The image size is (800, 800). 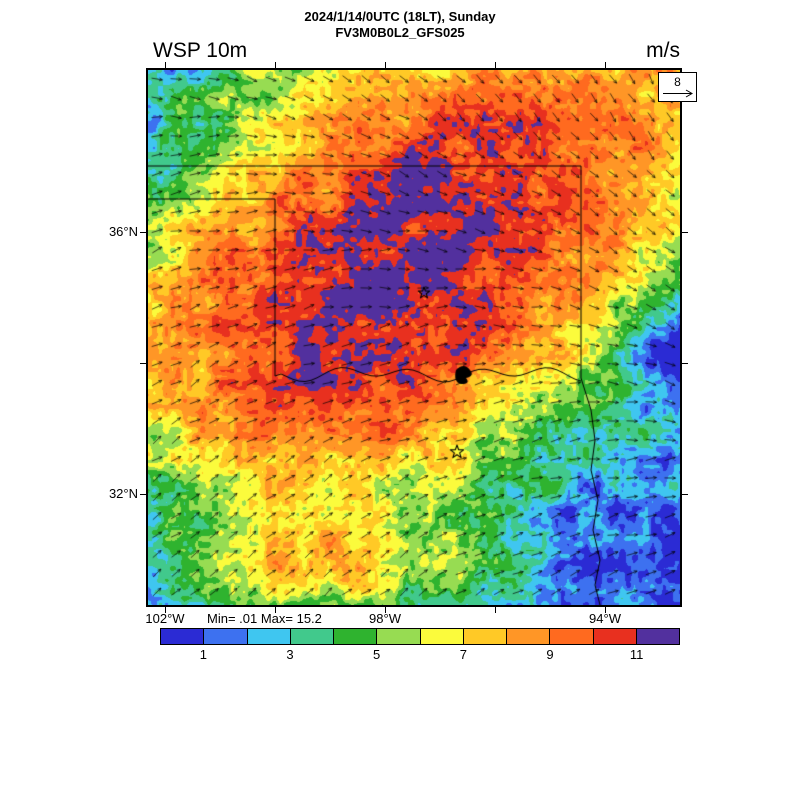 What do you see at coordinates (400, 16) in the screenshot?
I see `title-datetime: 2024/1/14/0UTC (18LT), Sunday` at bounding box center [400, 16].